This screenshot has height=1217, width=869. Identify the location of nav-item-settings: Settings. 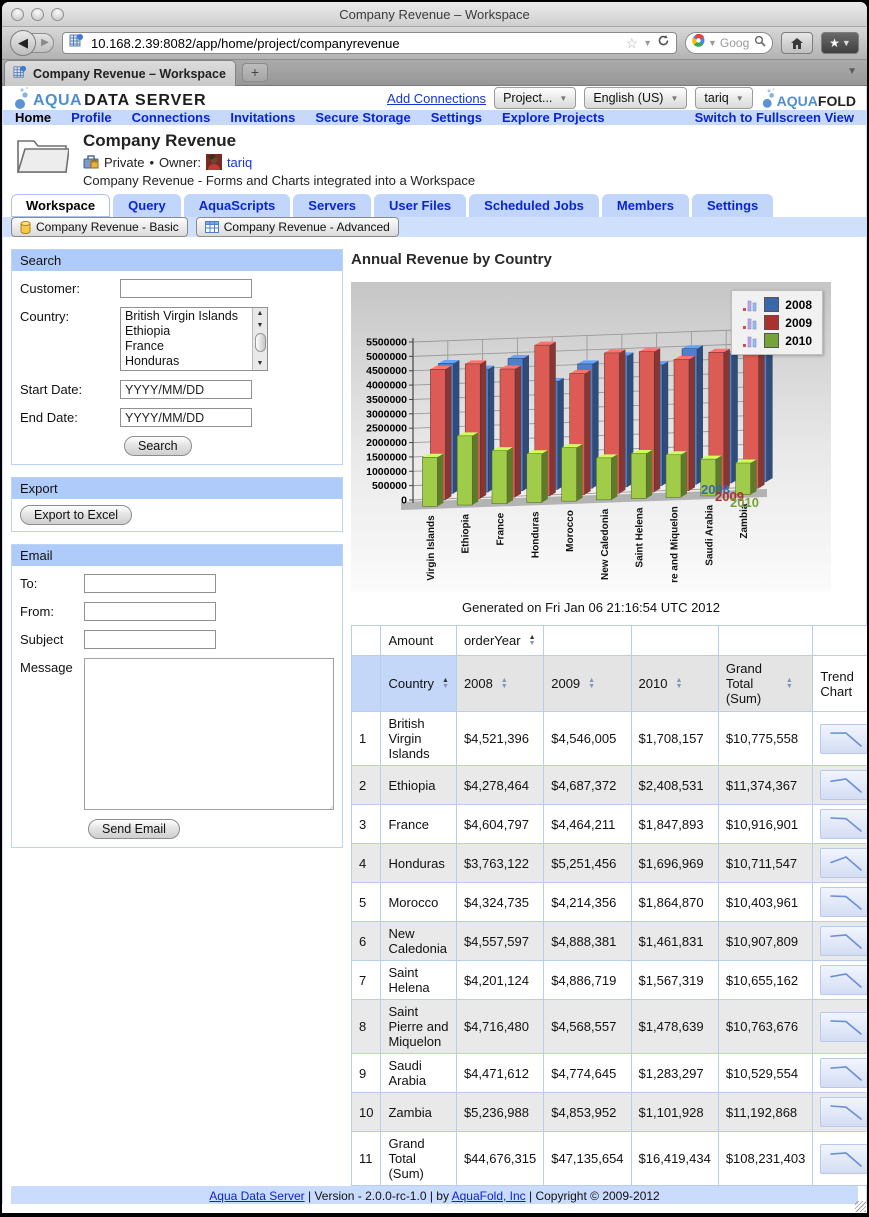
(456, 117).